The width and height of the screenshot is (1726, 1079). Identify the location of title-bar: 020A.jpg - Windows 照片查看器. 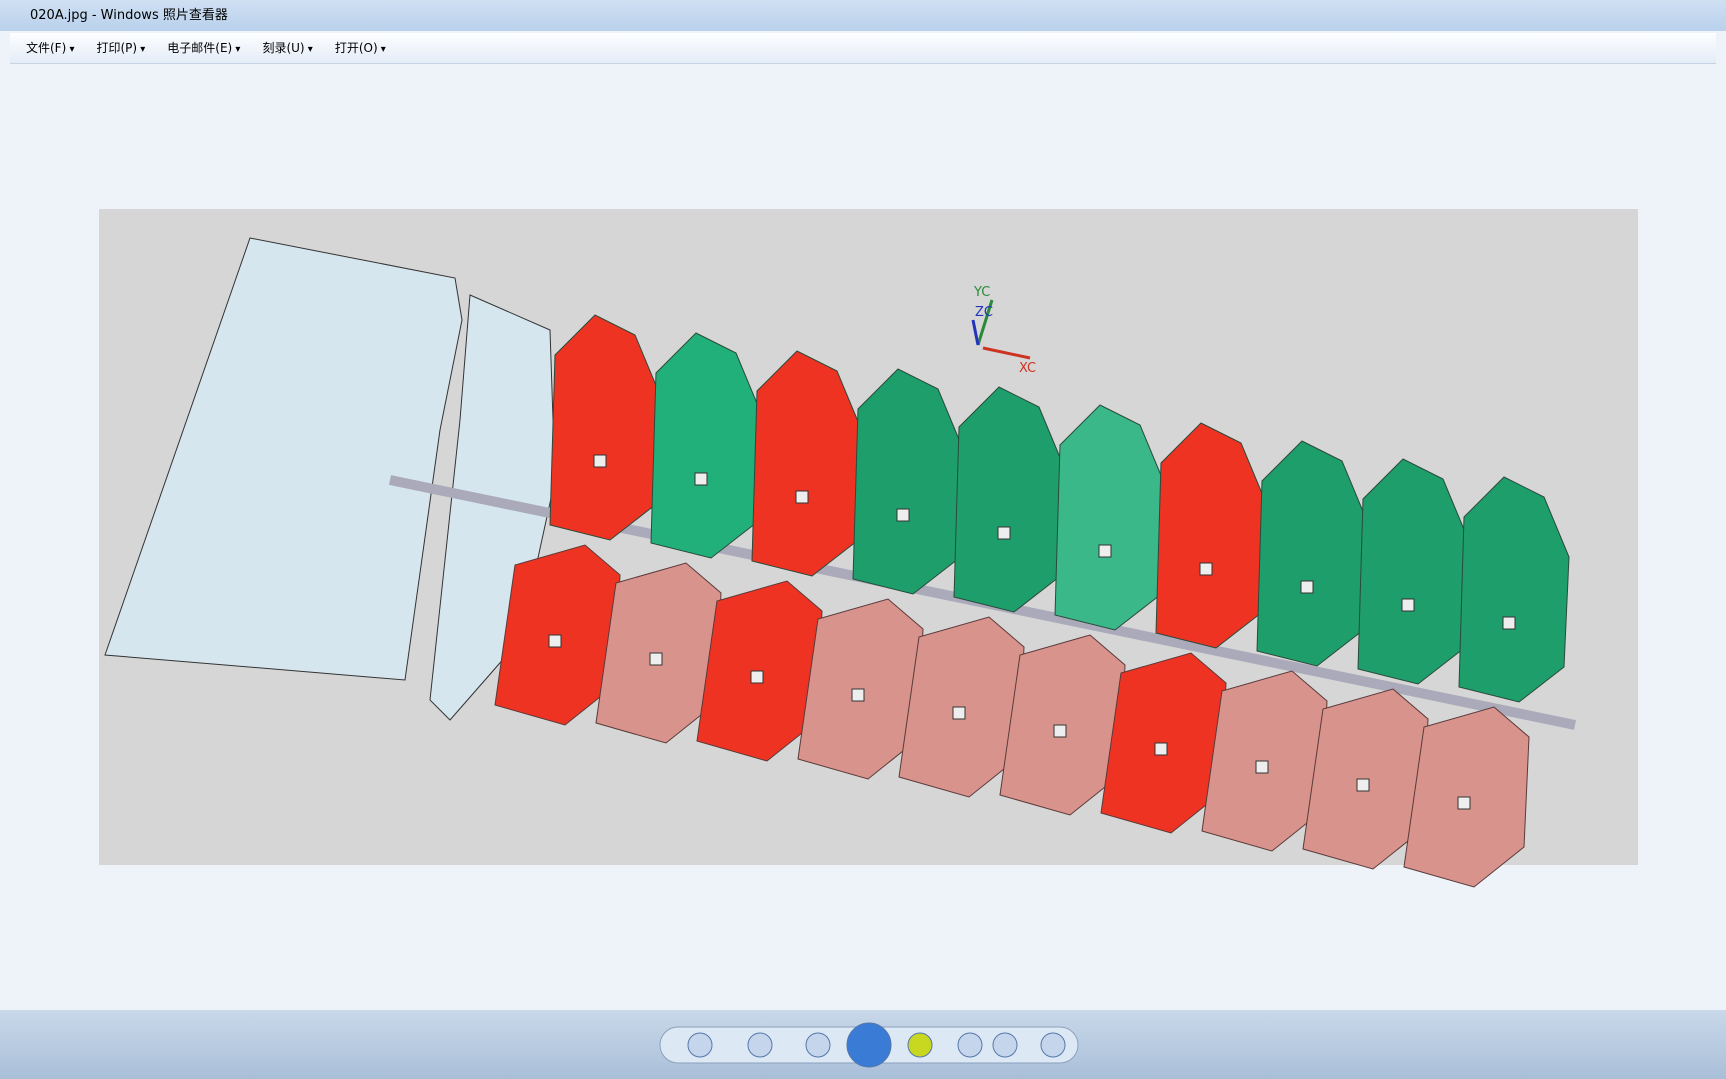
(863, 15).